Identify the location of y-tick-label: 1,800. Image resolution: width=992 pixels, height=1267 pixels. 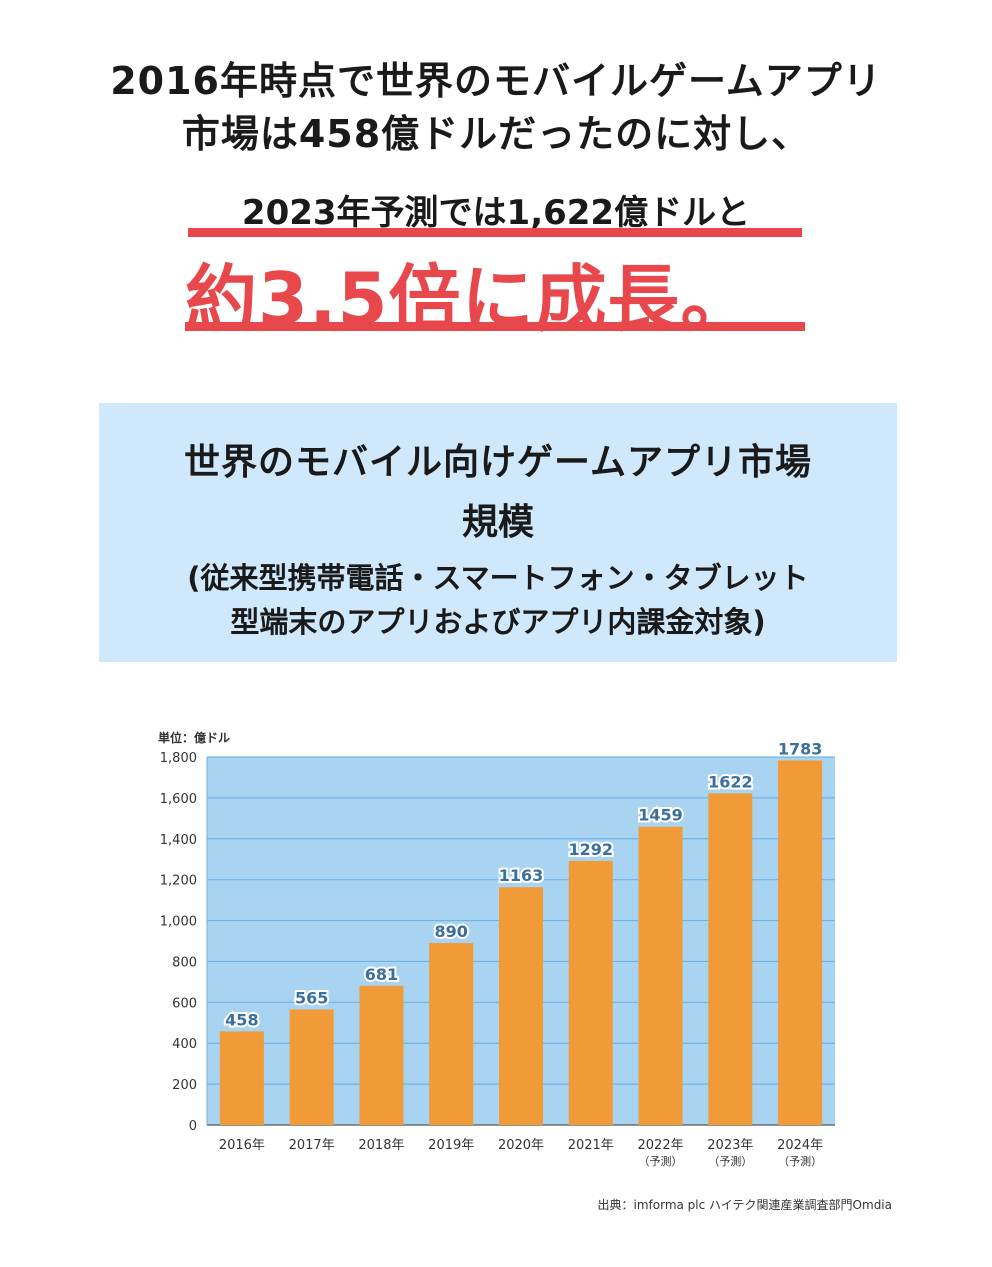
(178, 758).